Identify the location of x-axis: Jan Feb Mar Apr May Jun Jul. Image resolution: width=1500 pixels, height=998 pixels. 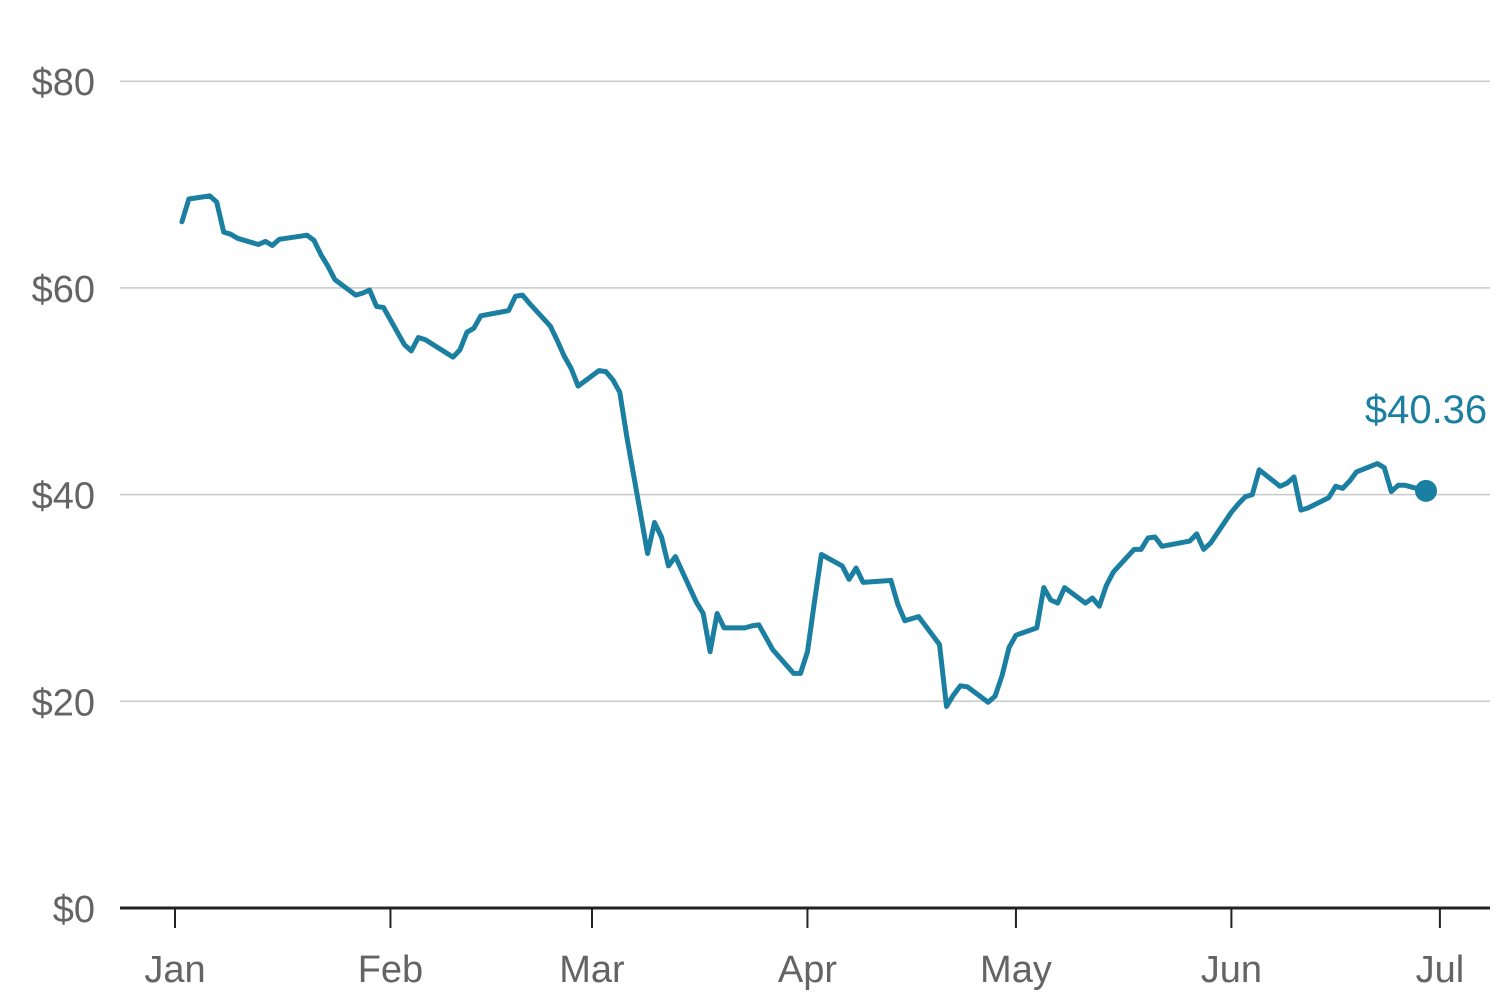
(805, 948).